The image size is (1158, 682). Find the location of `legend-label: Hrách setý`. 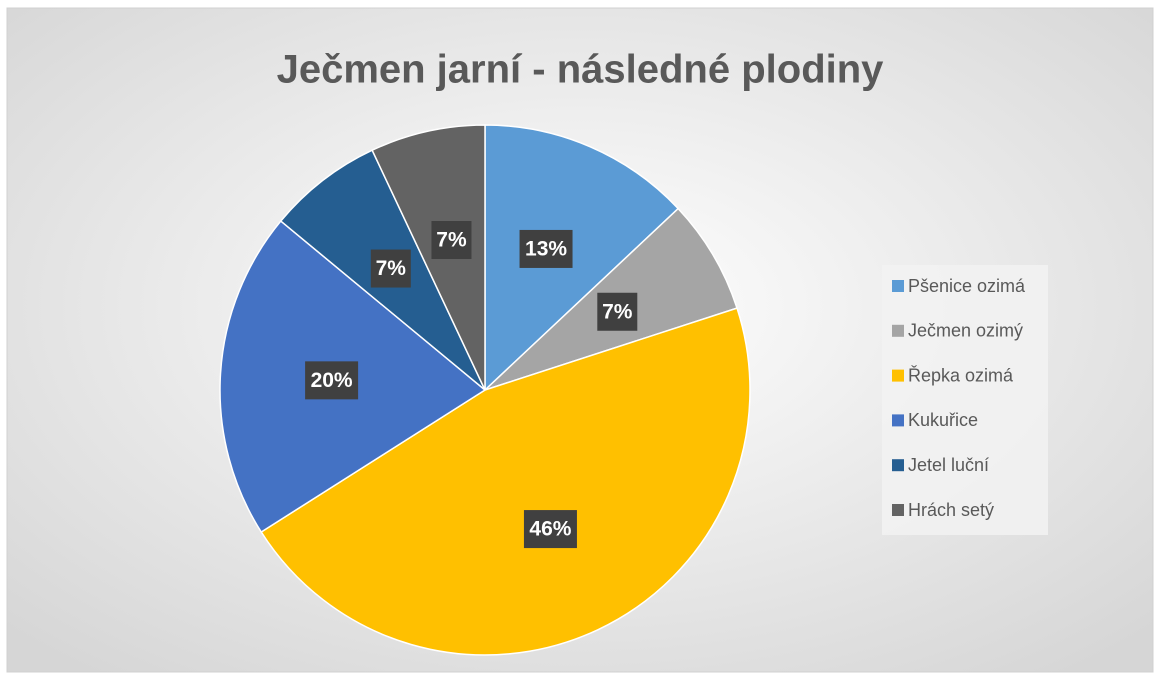

legend-label: Hrách setý is located at coordinates (951, 510).